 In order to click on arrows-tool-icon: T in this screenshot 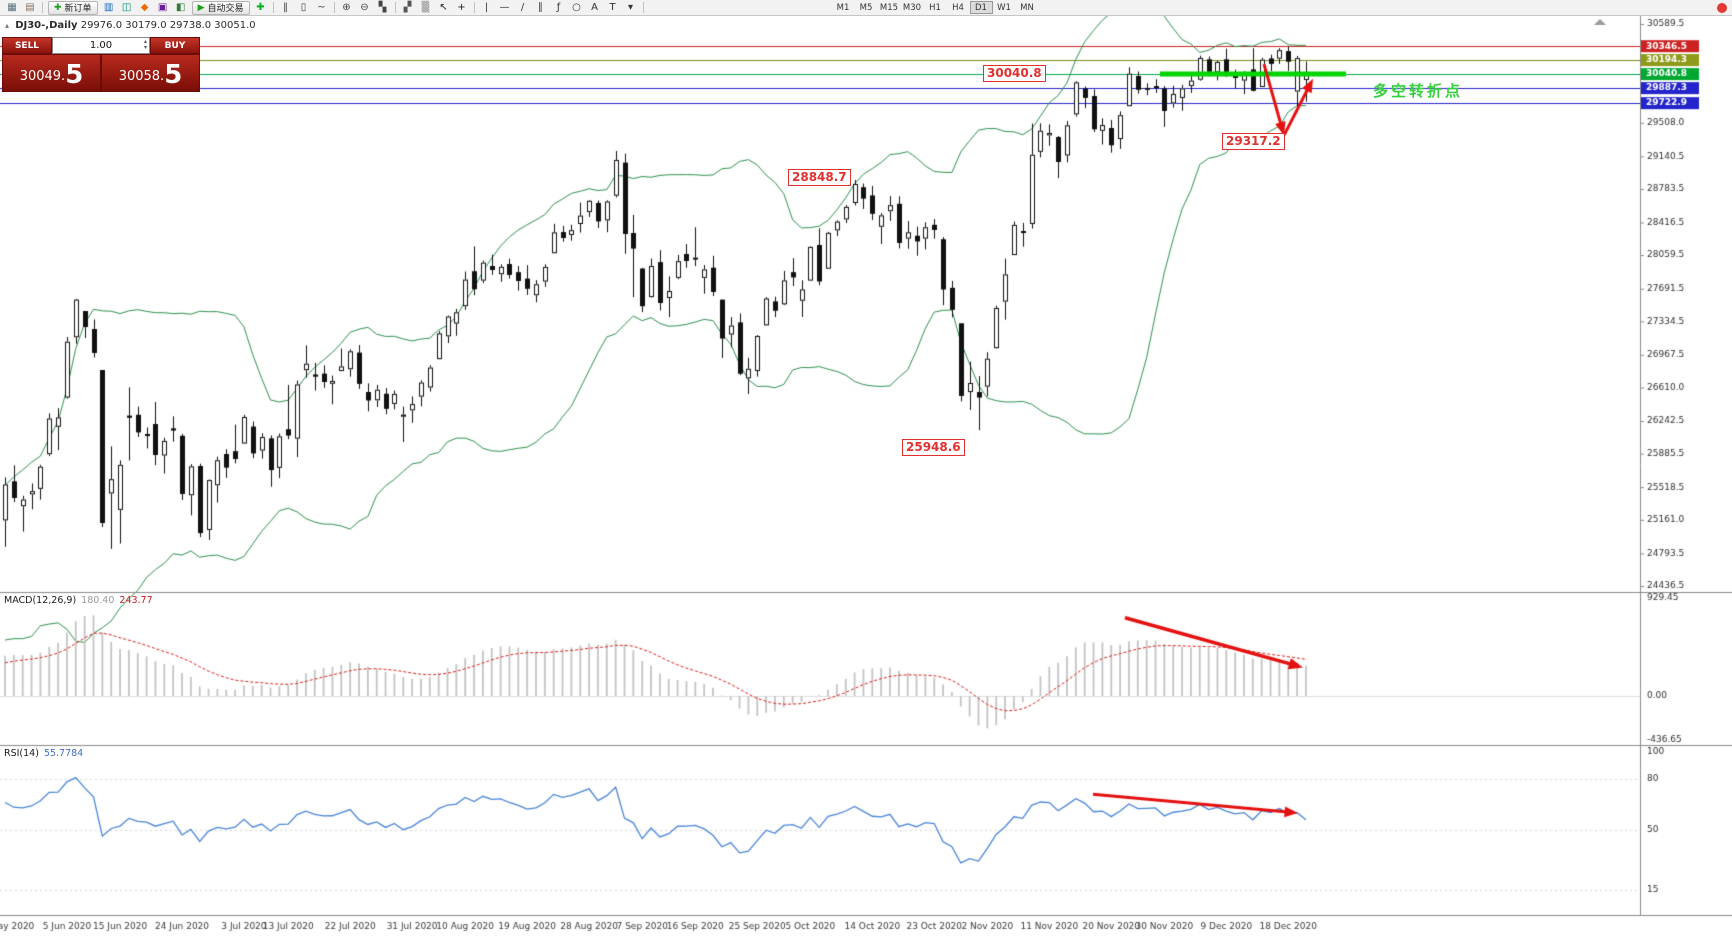, I will do `click(612, 7)`.